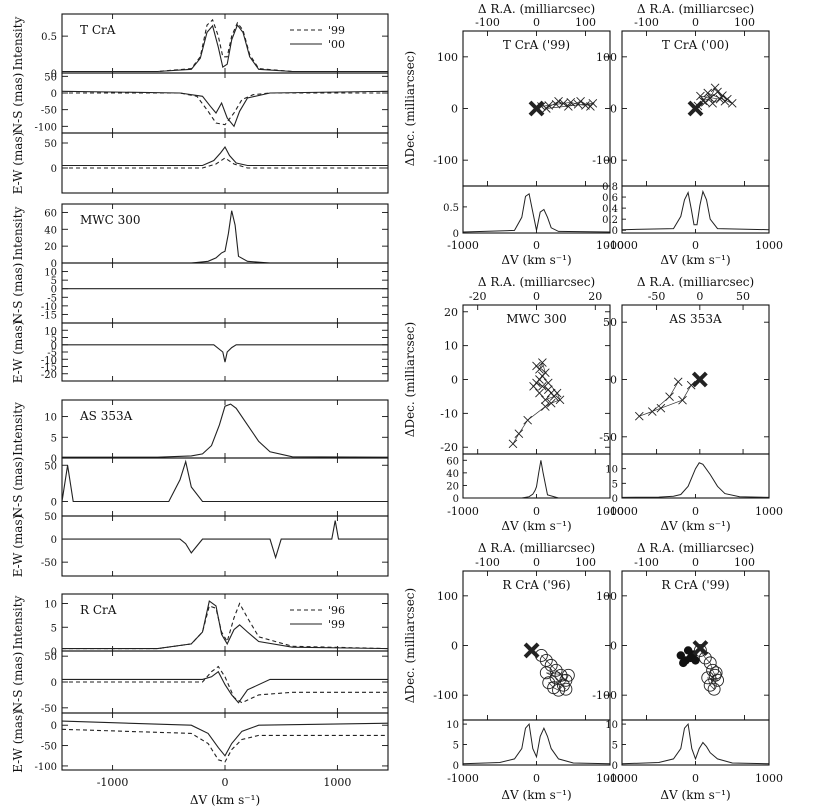  I want to click on spectrum-y-tick-label: 0.6, so click(610, 198).